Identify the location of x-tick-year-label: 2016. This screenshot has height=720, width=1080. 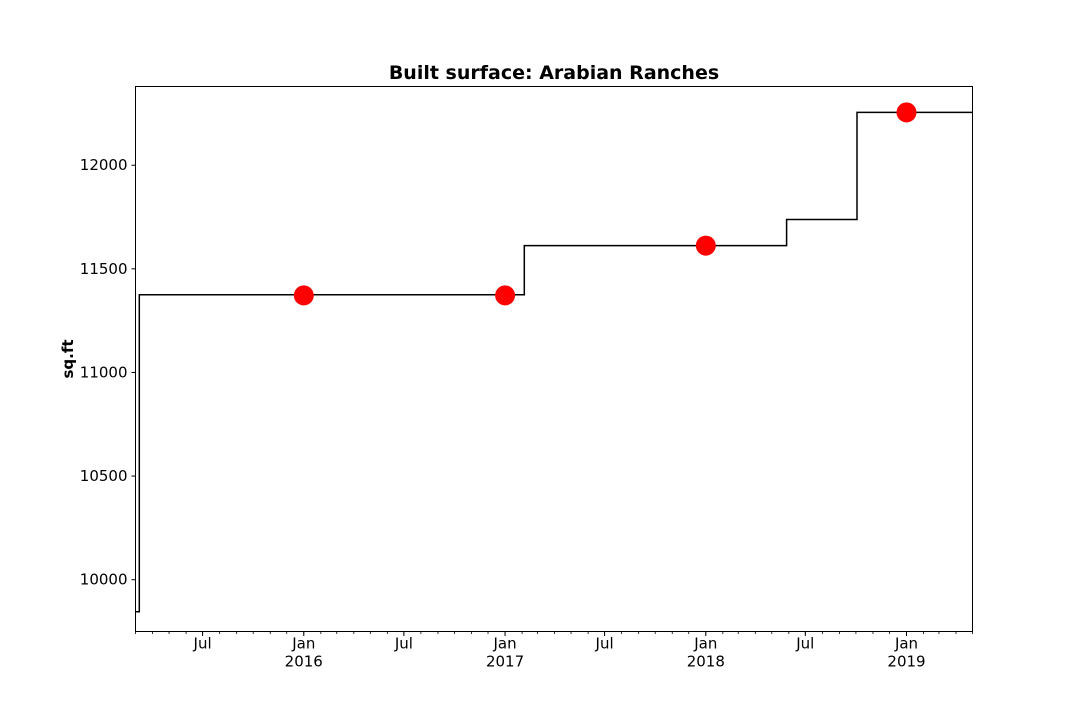
(304, 662).